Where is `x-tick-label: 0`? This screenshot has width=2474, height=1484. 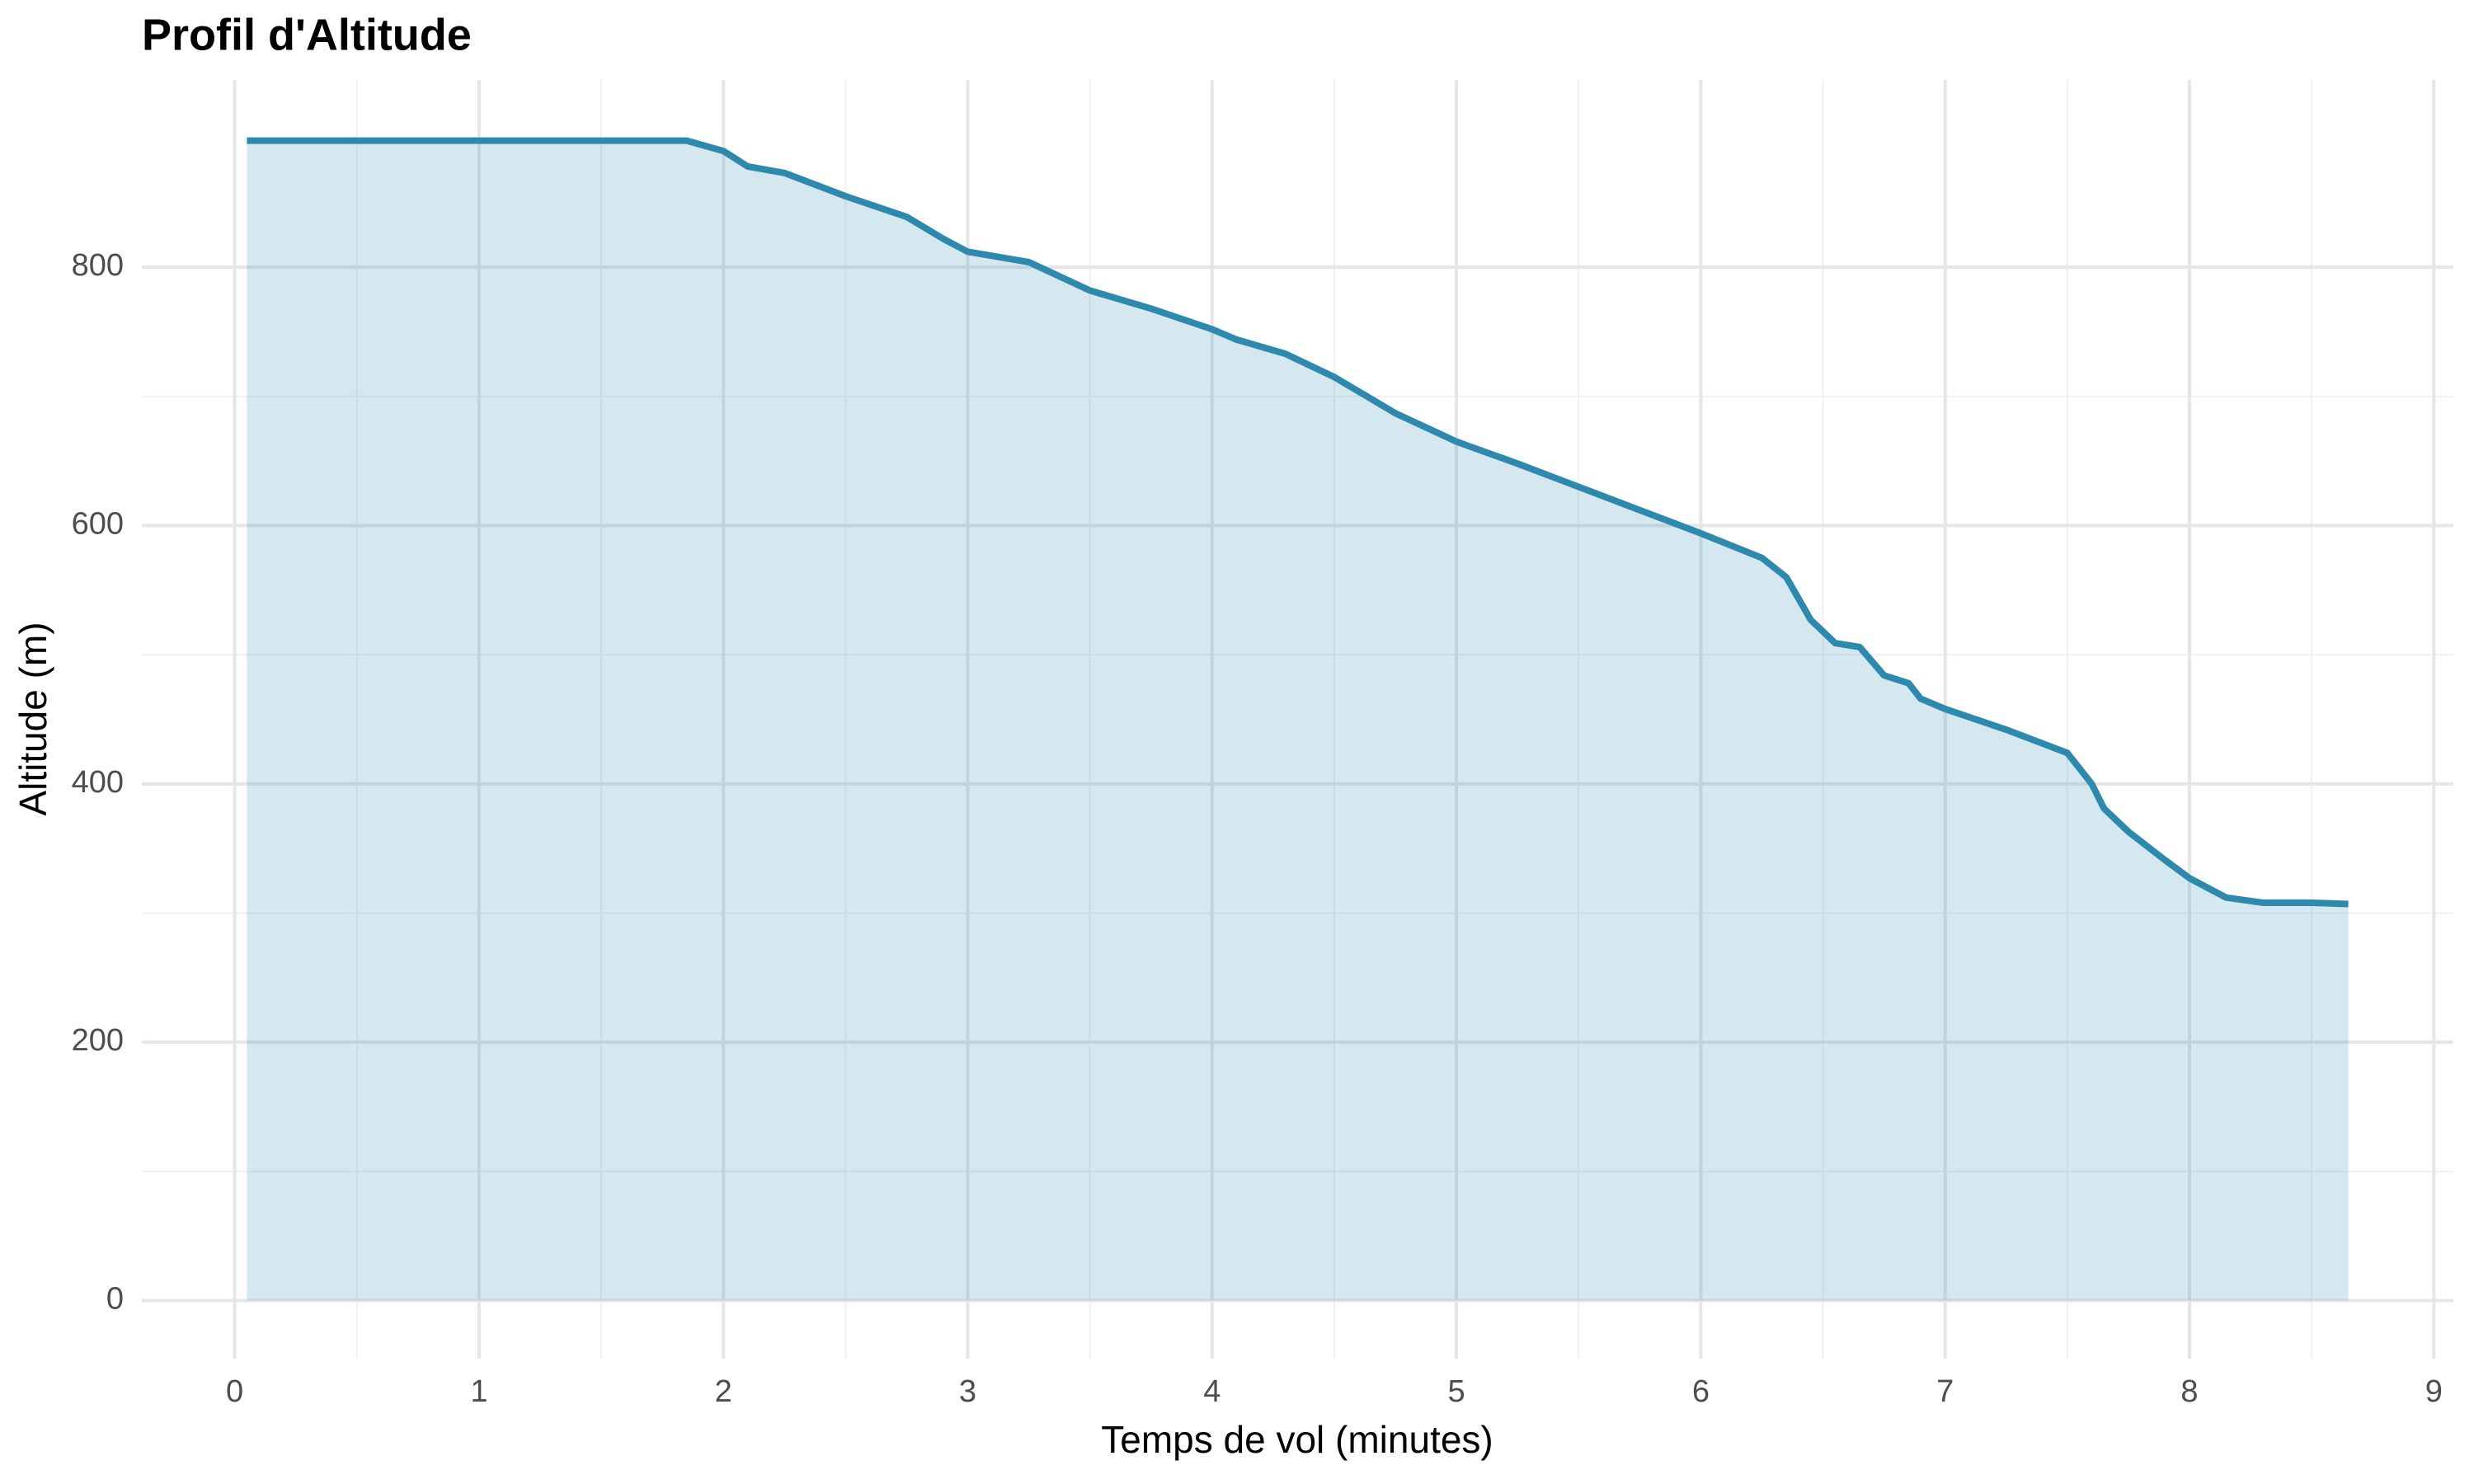 x-tick-label: 0 is located at coordinates (234, 1391).